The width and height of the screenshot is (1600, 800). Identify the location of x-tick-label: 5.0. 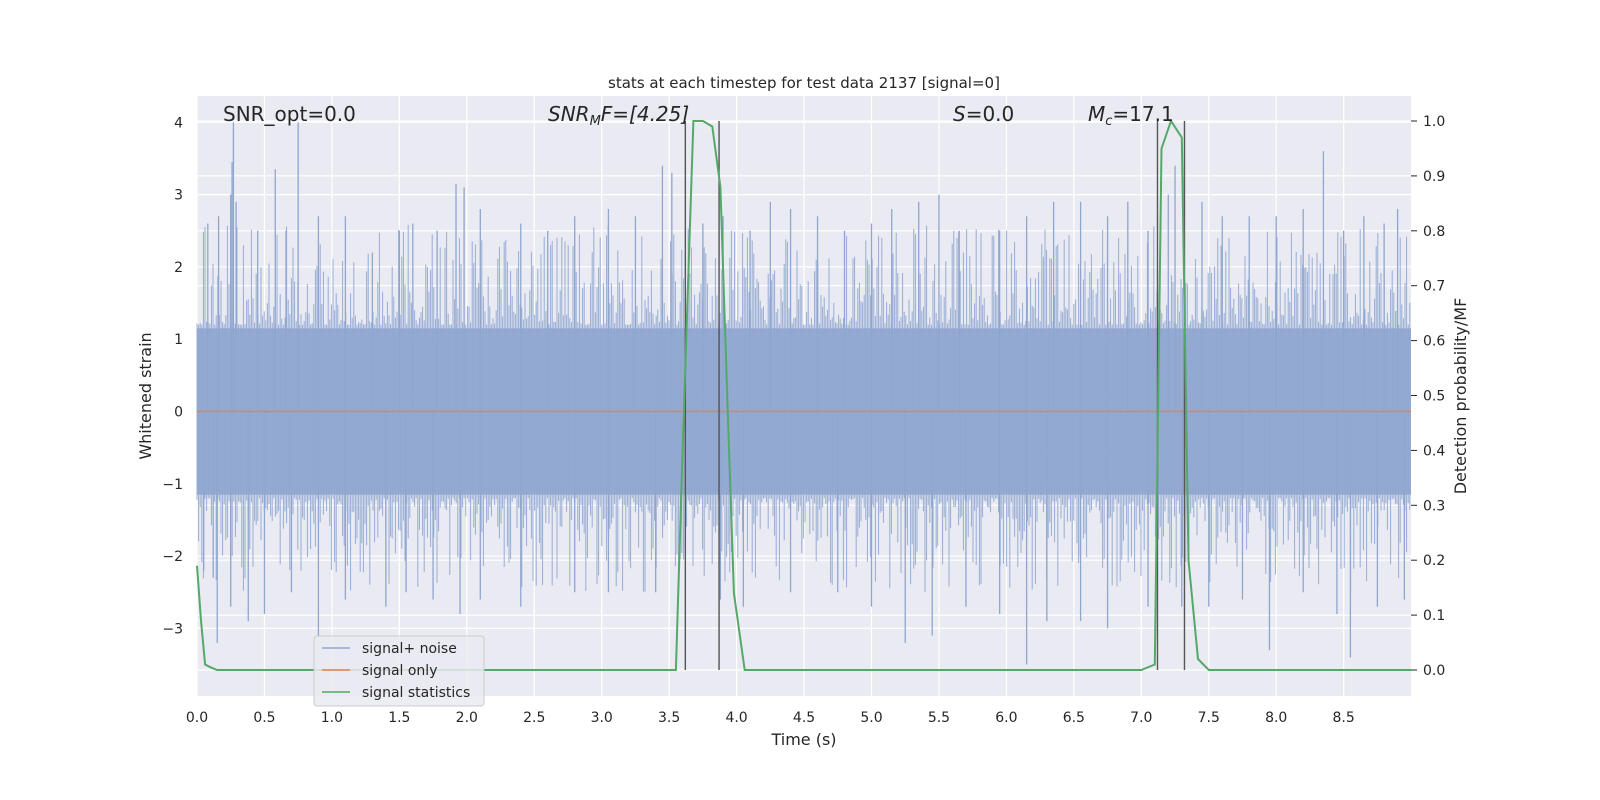
(871, 718).